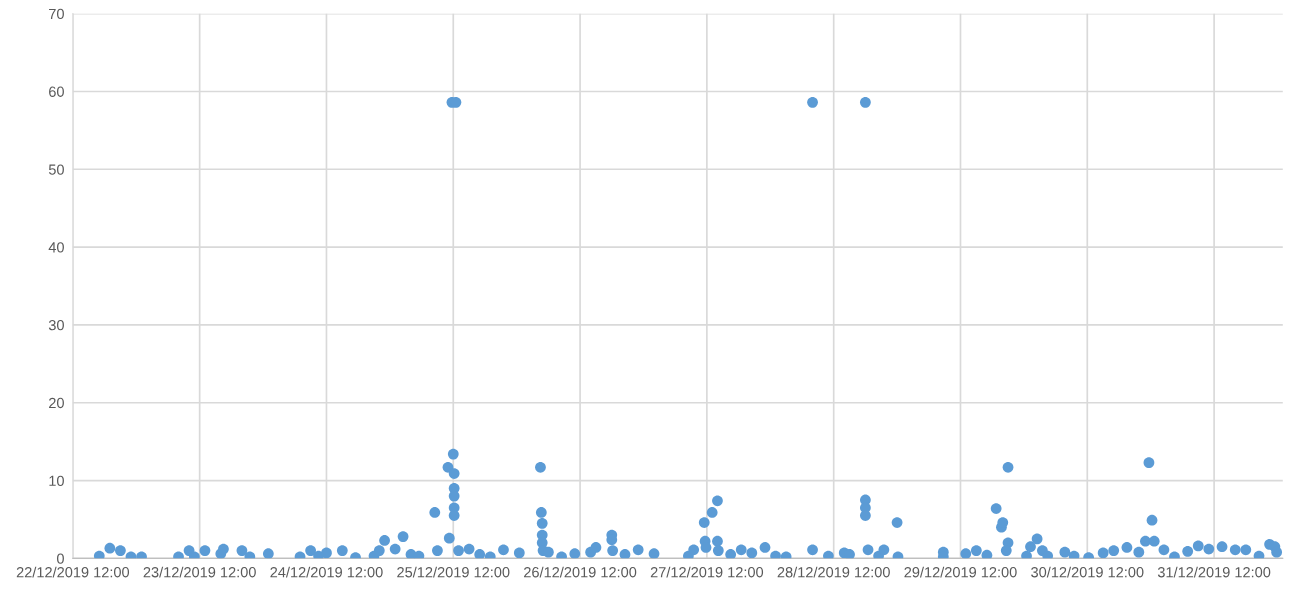 Image resolution: width=1301 pixels, height=594 pixels. What do you see at coordinates (73, 572) in the screenshot?
I see `x-tick-label: 22/12/2019 12:00` at bounding box center [73, 572].